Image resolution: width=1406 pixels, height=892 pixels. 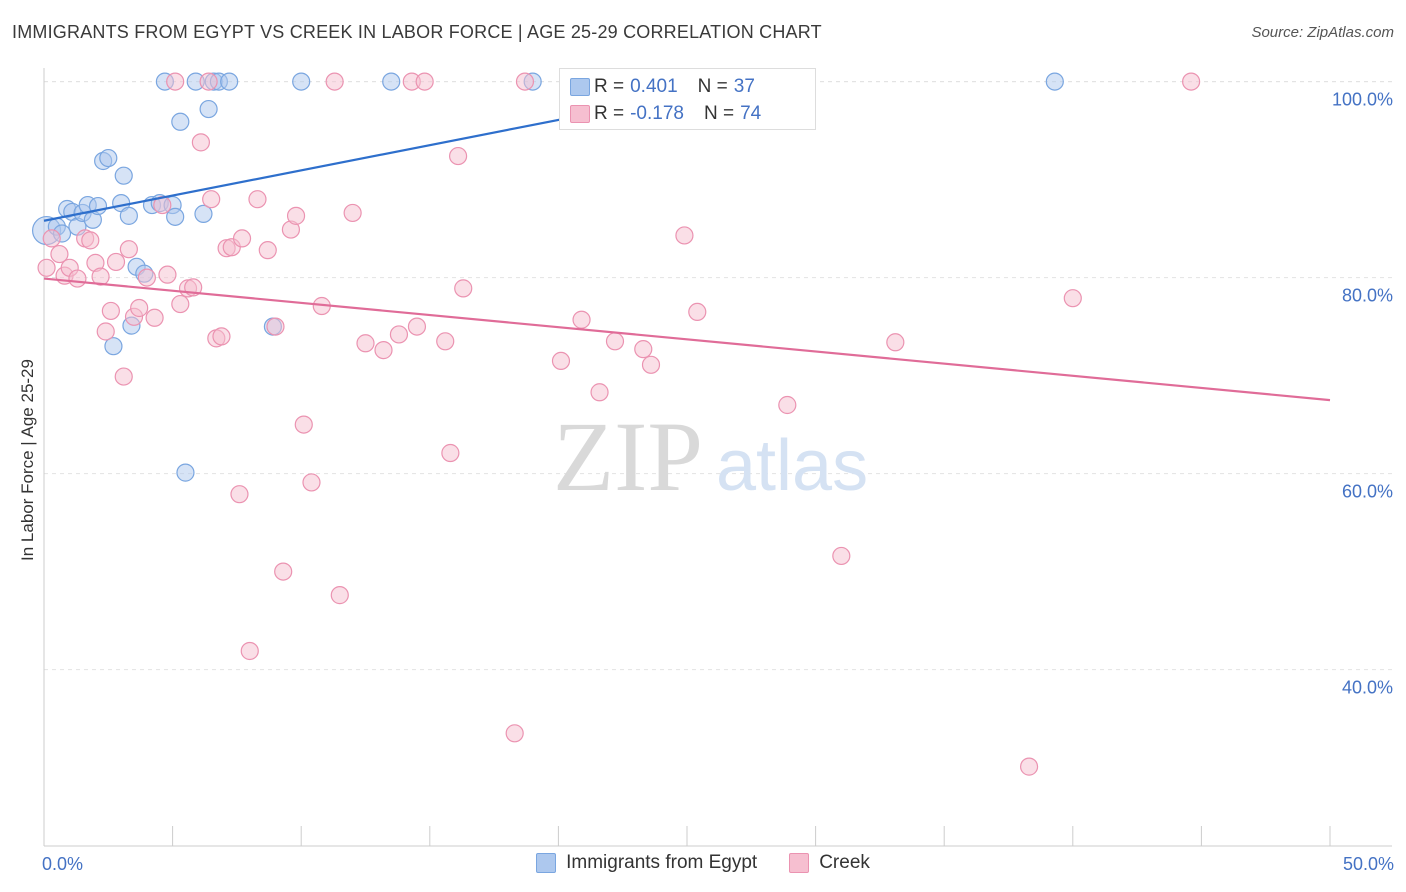 I want to click on n-value: 74, so click(x=751, y=113).